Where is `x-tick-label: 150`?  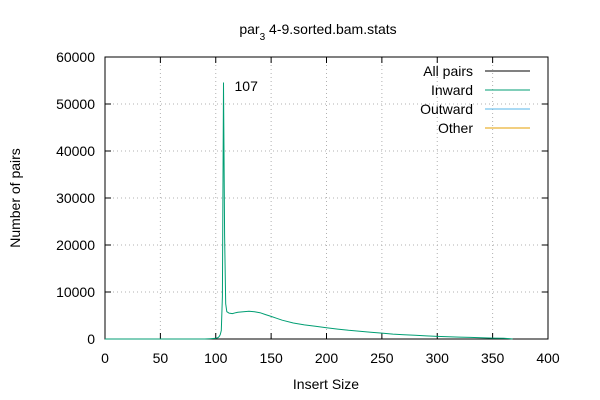
x-tick-label: 150 is located at coordinates (271, 358).